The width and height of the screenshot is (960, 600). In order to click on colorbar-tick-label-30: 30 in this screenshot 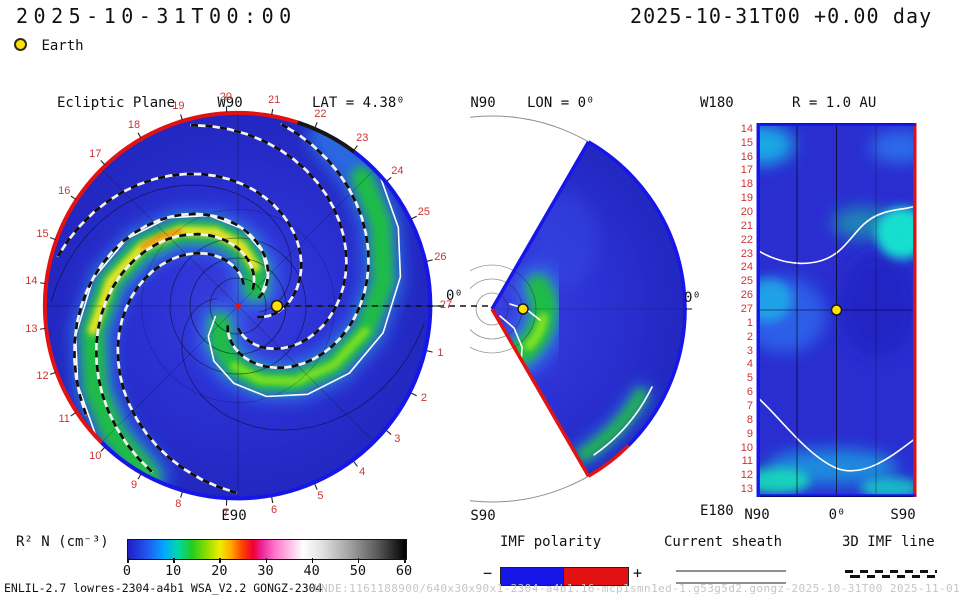, I will do `click(265, 571)`.